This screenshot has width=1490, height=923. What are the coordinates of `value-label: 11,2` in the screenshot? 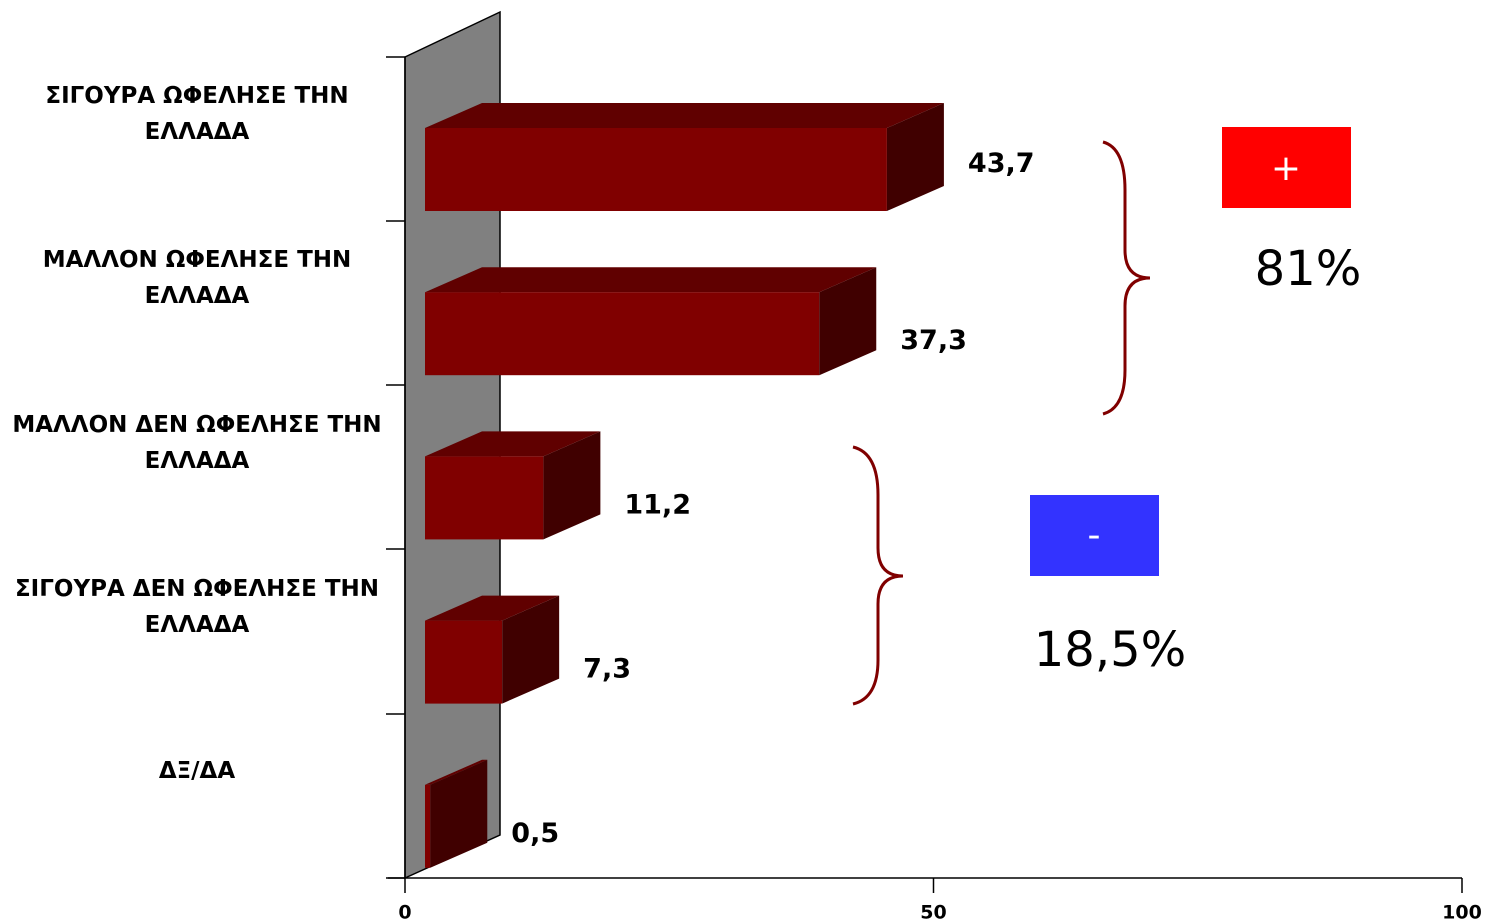 It's located at (657, 504).